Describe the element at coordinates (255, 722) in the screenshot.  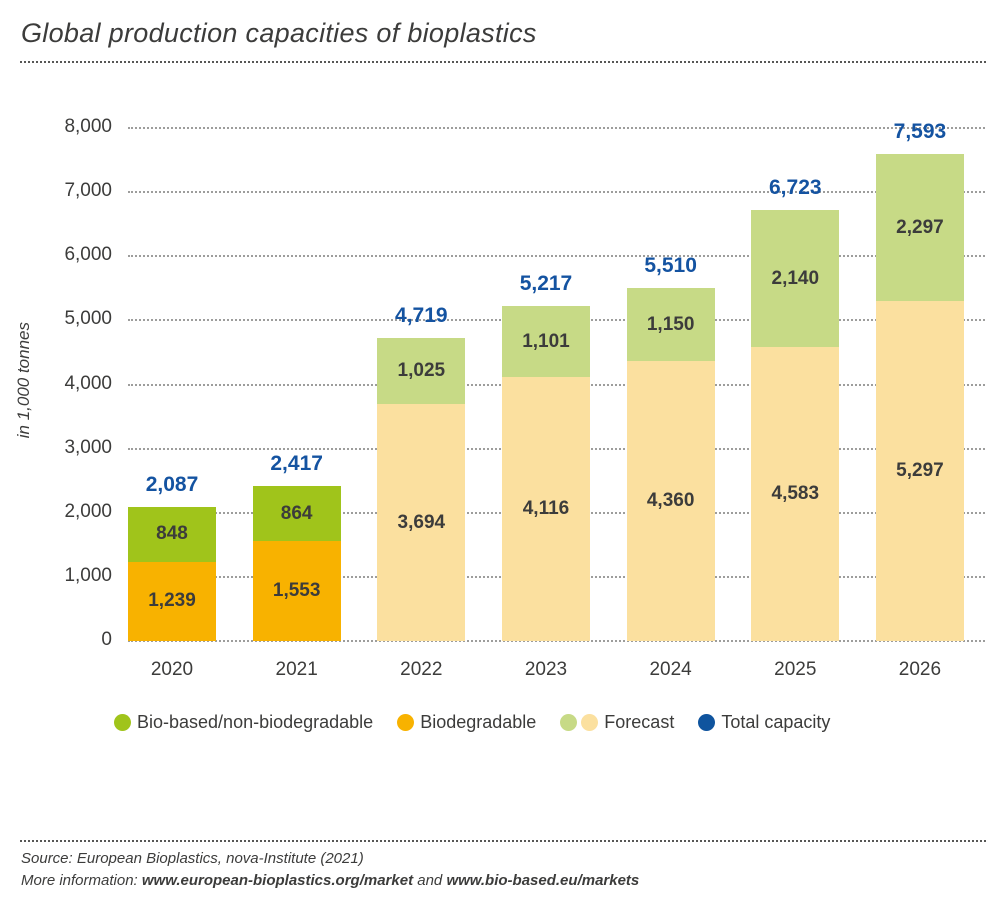
I see `legend-label: Bio-based/non-biodegradable` at that location.